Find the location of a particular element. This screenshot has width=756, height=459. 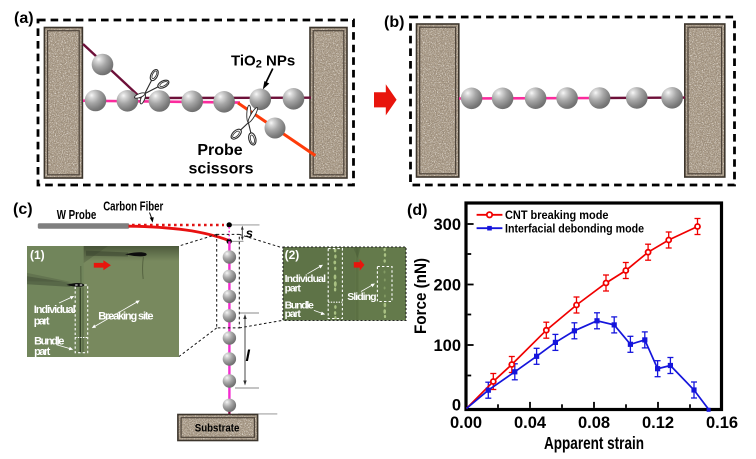

svg-text: (b) is located at coordinates (394, 22).